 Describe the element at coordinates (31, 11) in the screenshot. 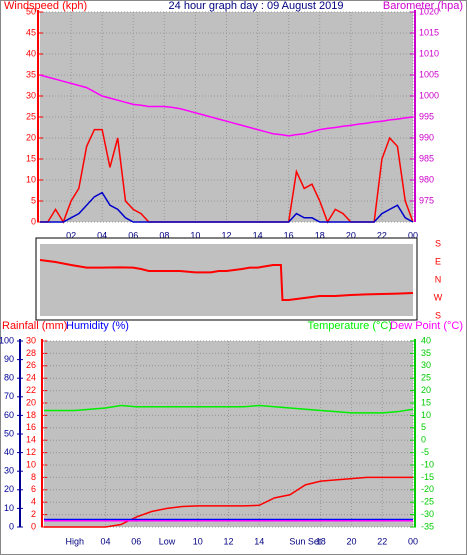

I see `y-tick-label: 50` at that location.